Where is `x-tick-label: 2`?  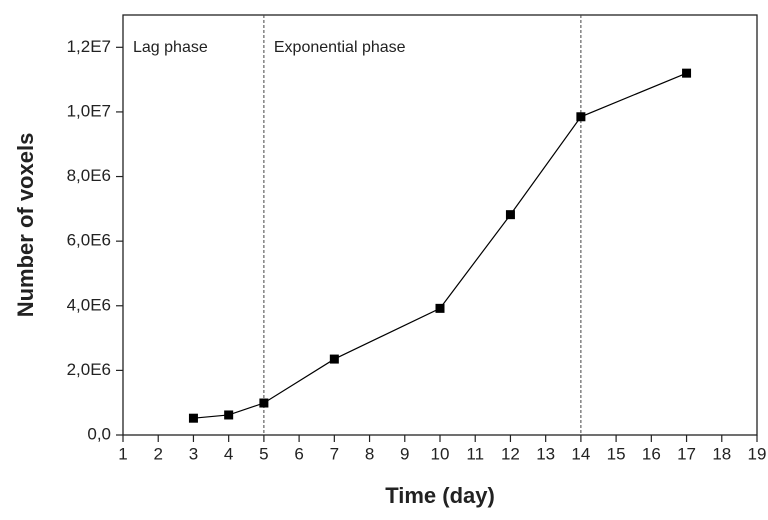 x-tick-label: 2 is located at coordinates (157, 453).